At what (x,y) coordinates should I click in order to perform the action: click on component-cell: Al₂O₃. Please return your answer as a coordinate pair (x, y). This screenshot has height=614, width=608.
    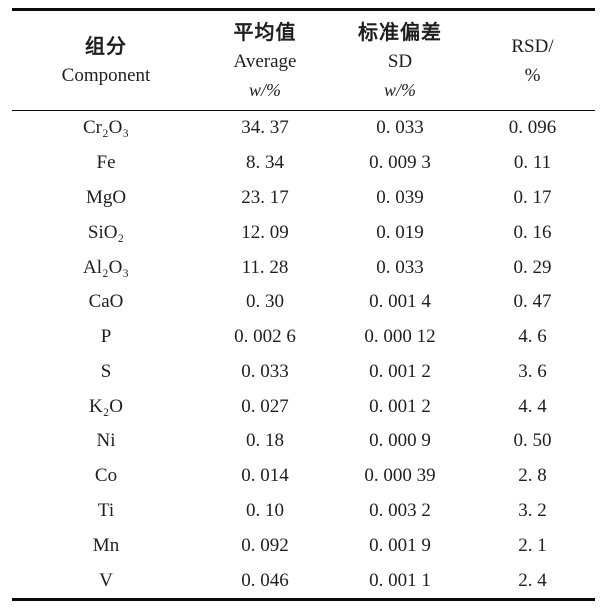
    Looking at the image, I should click on (106, 267).